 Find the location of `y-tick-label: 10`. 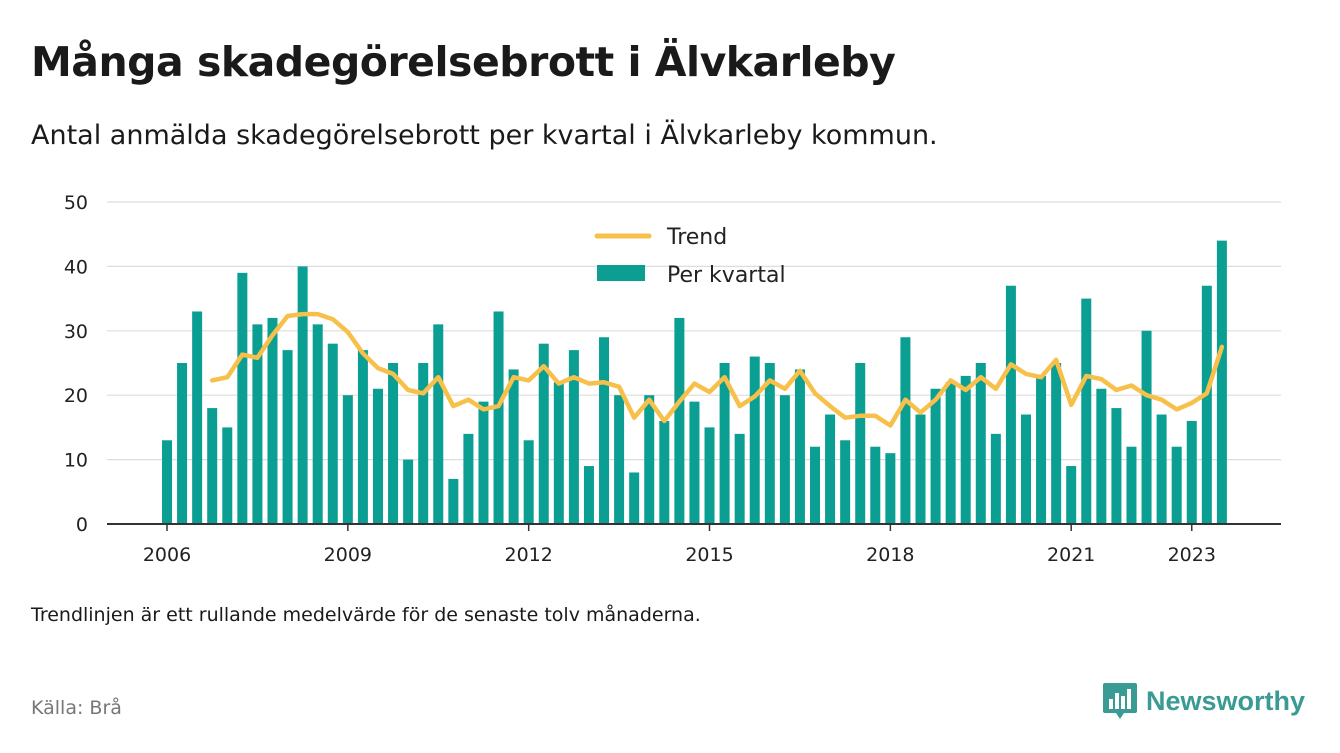

y-tick-label: 10 is located at coordinates (76, 461).